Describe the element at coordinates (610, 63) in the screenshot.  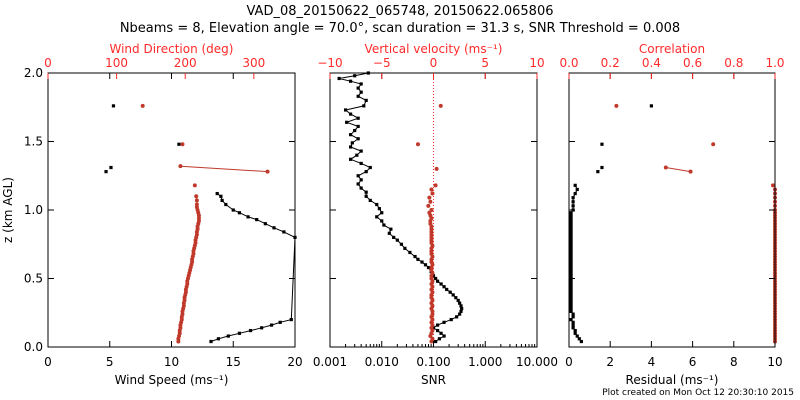
I see `correlation-residual-top-tick-label: 0.2` at that location.